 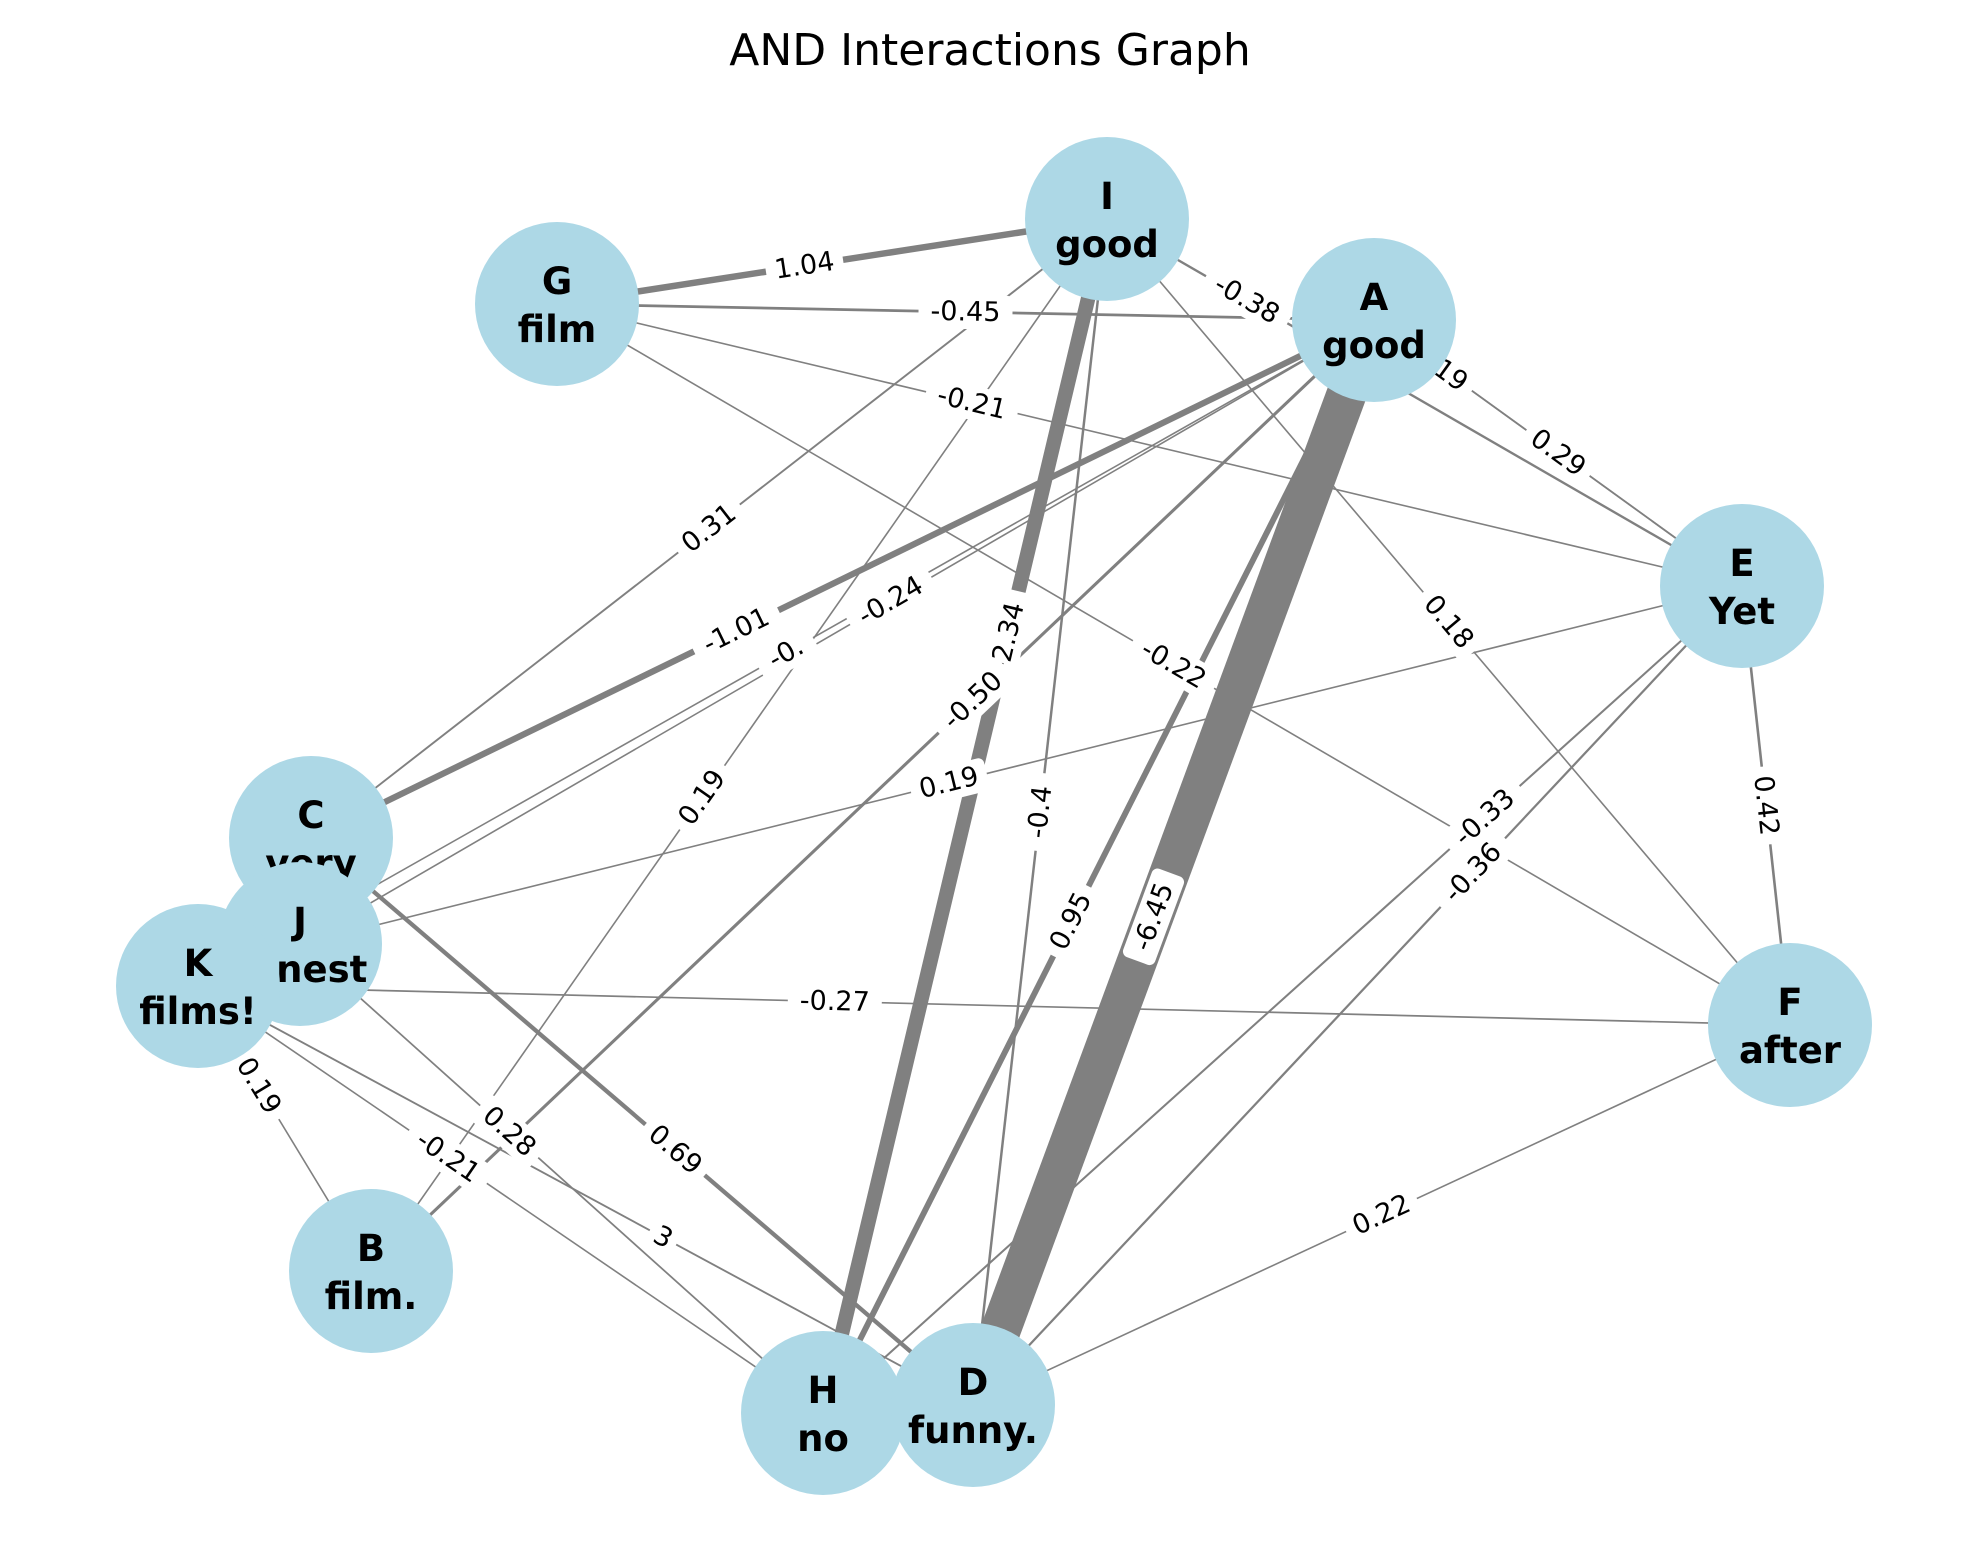 I want to click on node-id-label: D, so click(x=973, y=1382).